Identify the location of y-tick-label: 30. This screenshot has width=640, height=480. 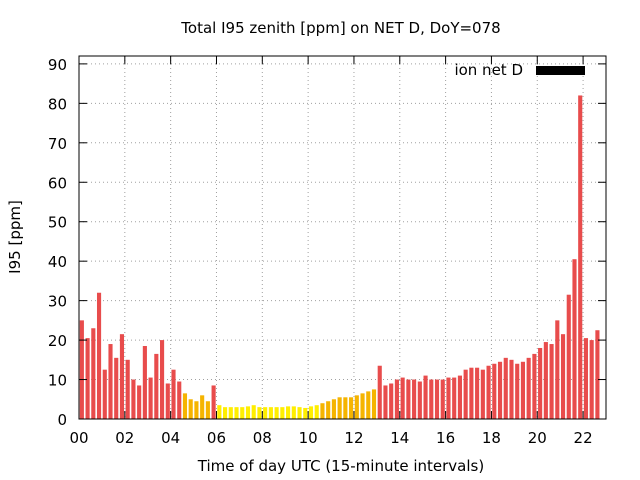
(57, 302).